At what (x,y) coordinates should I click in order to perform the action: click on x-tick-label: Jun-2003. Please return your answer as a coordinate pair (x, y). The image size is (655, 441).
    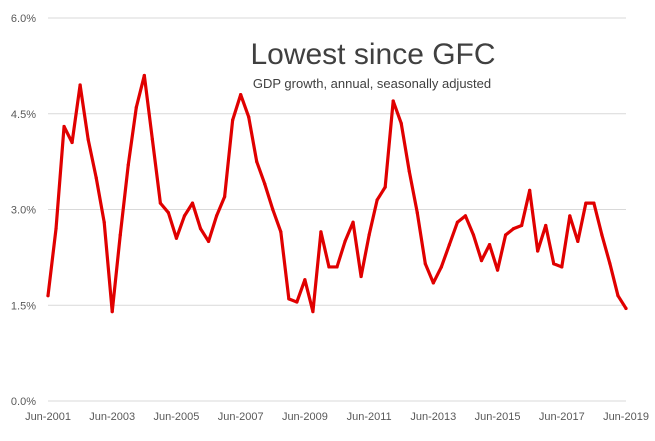
    Looking at the image, I should click on (112, 417).